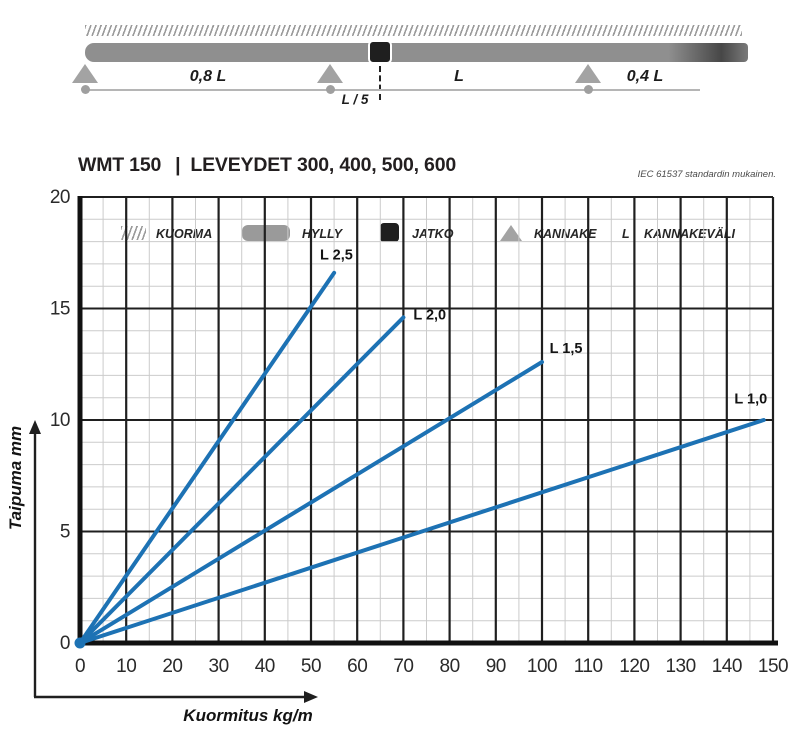 The image size is (800, 736). Describe the element at coordinates (266, 233) in the screenshot. I see `shelf-icon` at that location.